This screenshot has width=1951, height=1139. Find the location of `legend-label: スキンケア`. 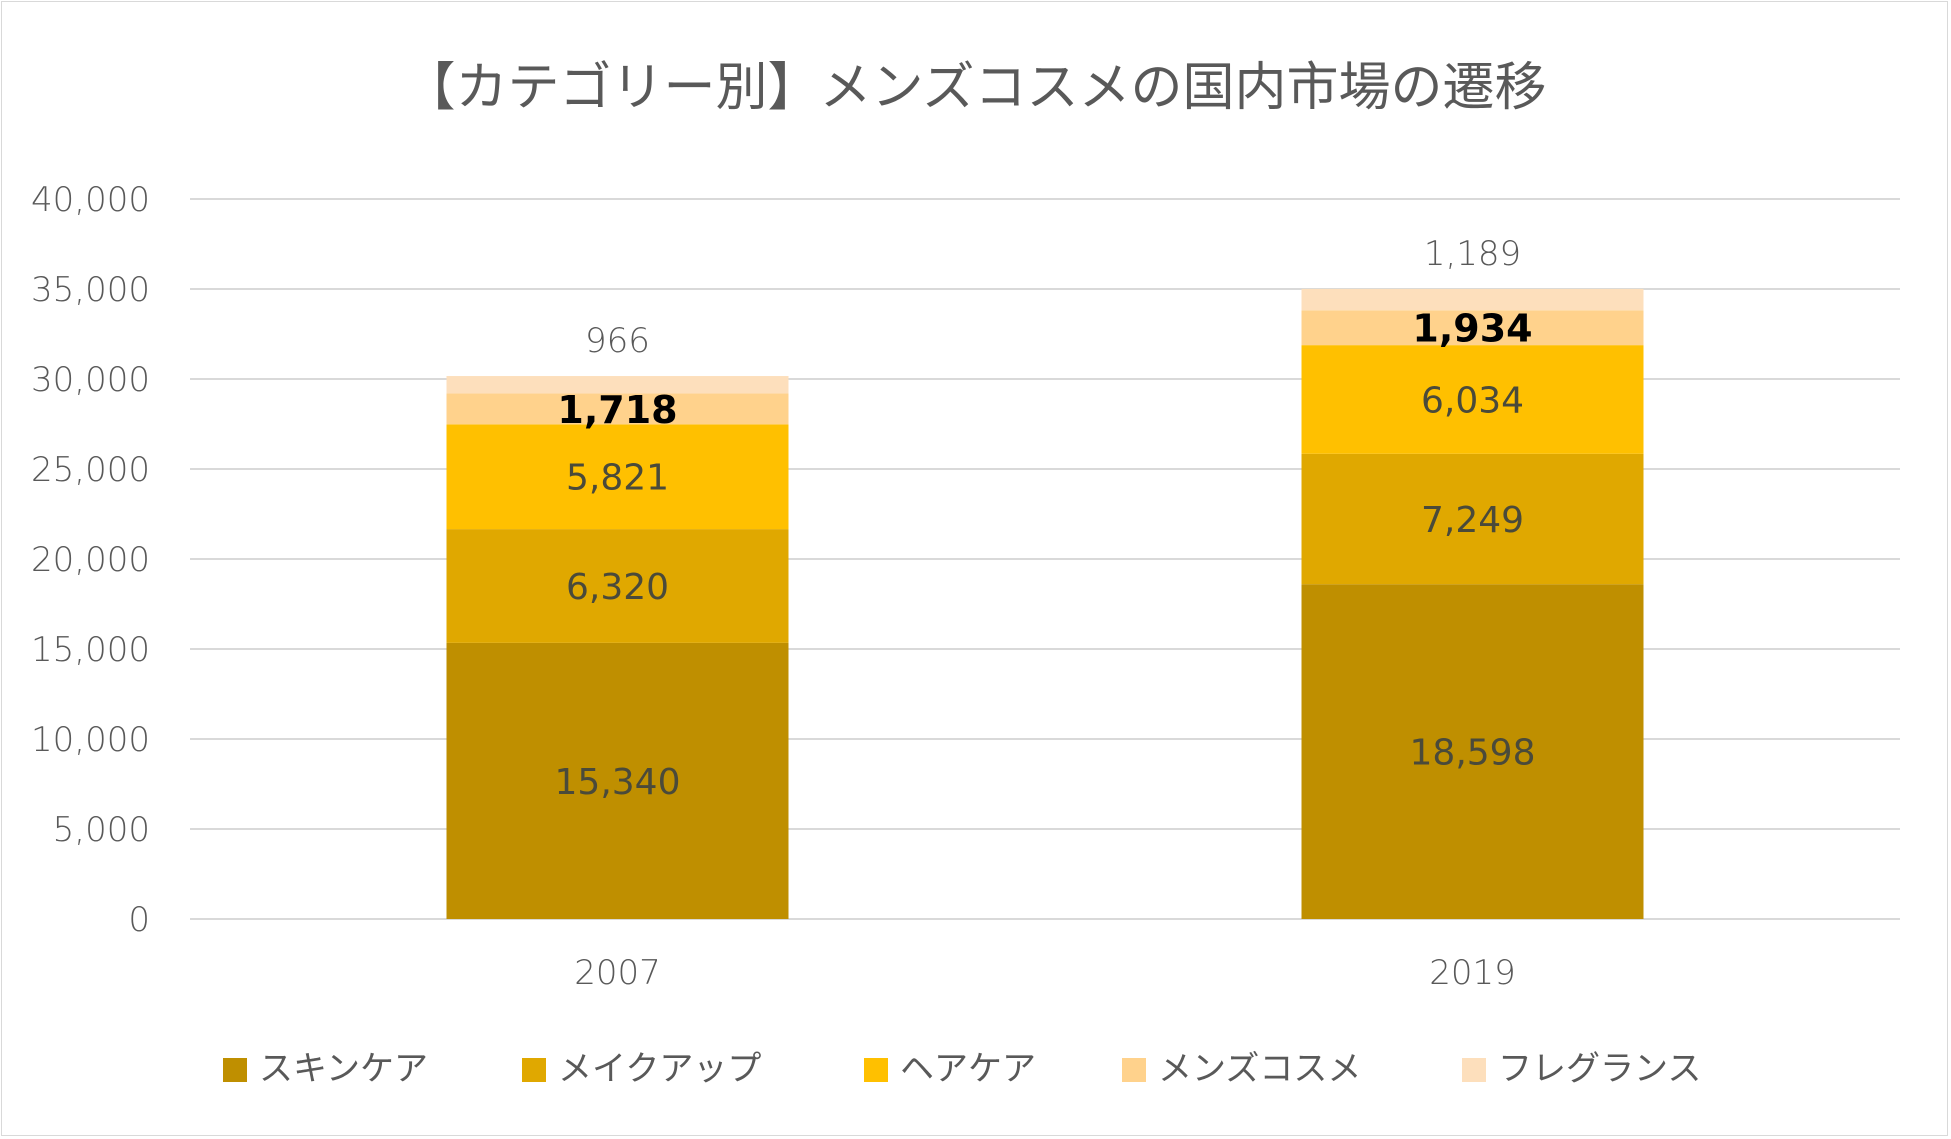

legend-label: スキンケア is located at coordinates (343, 1069).